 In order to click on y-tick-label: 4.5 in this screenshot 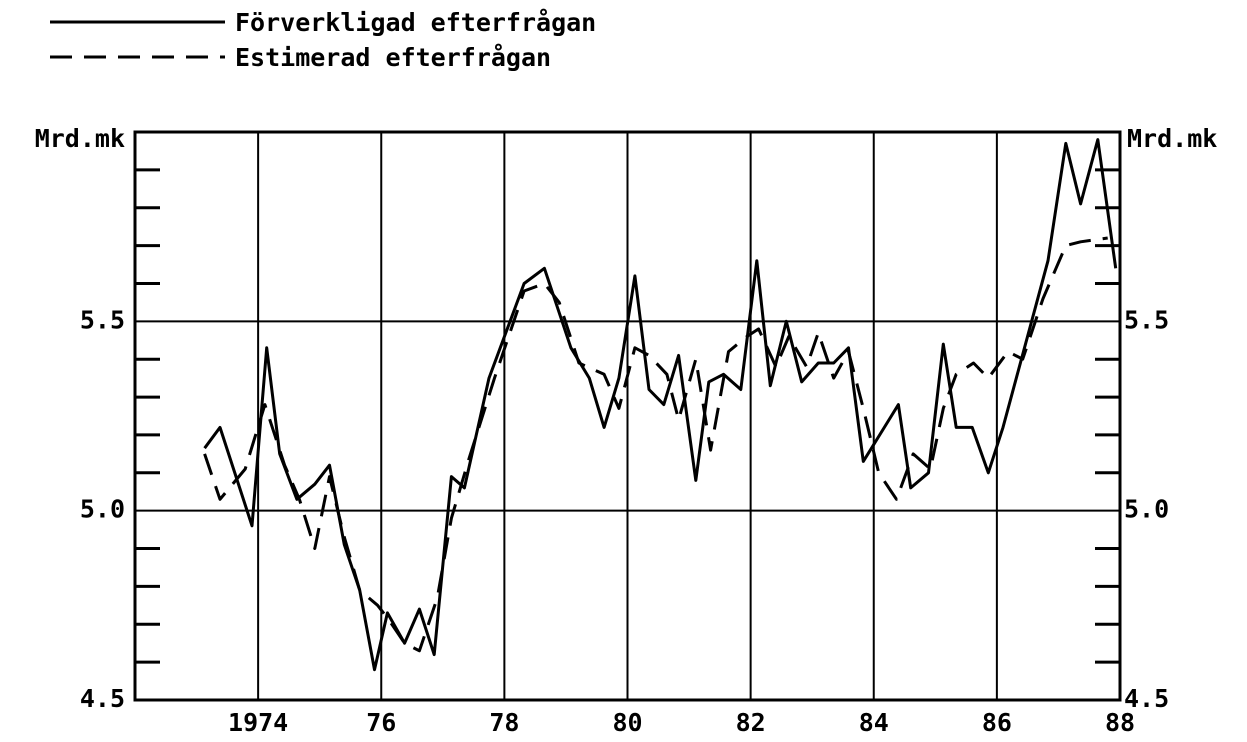, I will do `click(102, 698)`.